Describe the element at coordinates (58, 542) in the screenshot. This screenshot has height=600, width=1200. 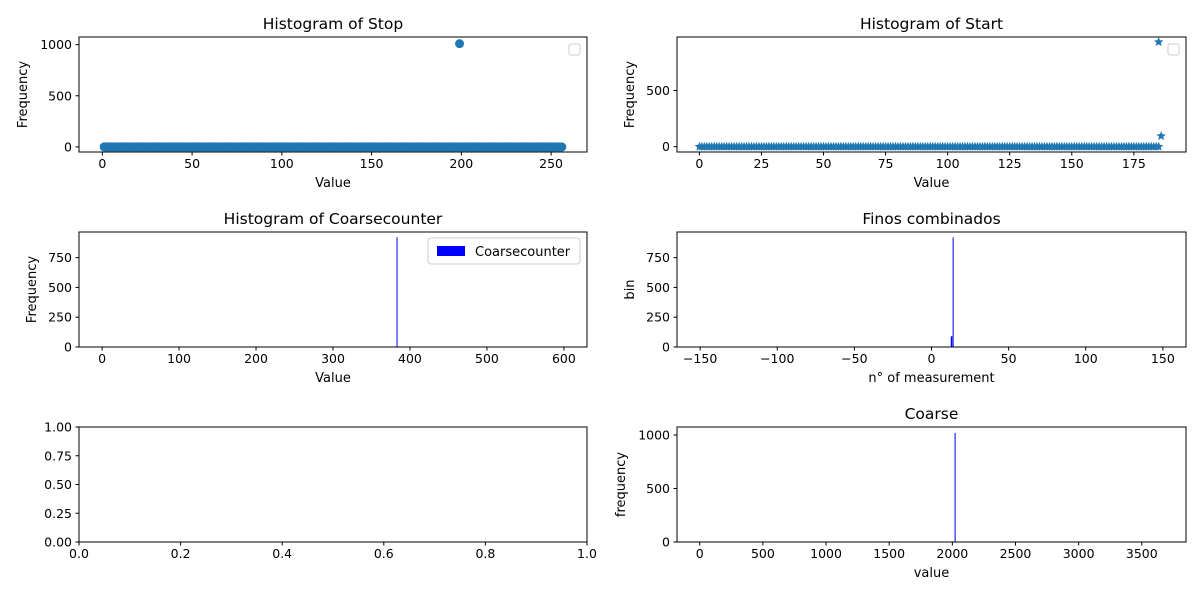
I see `y-tick-label: 0.00` at that location.